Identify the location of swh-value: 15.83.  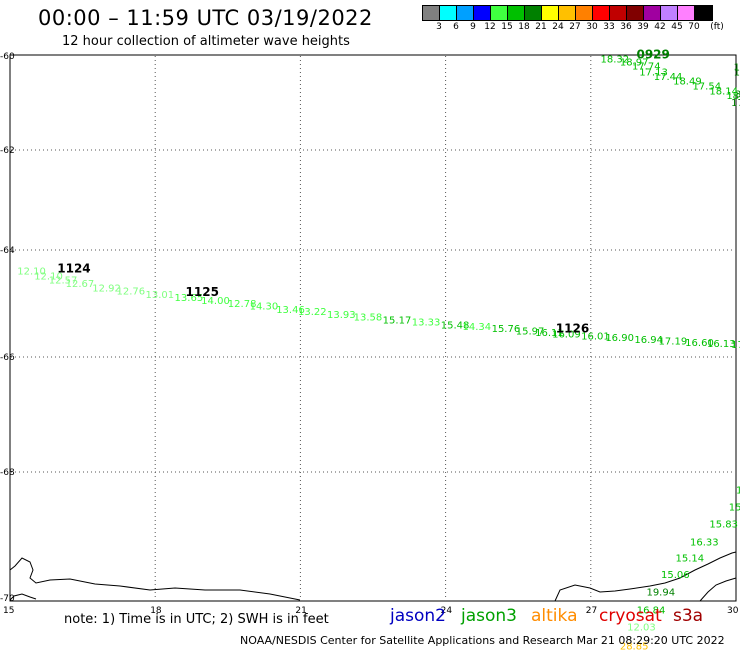
(723, 525).